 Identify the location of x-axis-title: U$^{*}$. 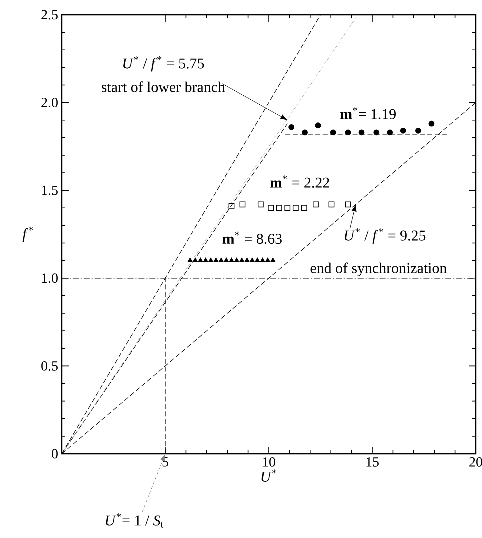
(269, 476).